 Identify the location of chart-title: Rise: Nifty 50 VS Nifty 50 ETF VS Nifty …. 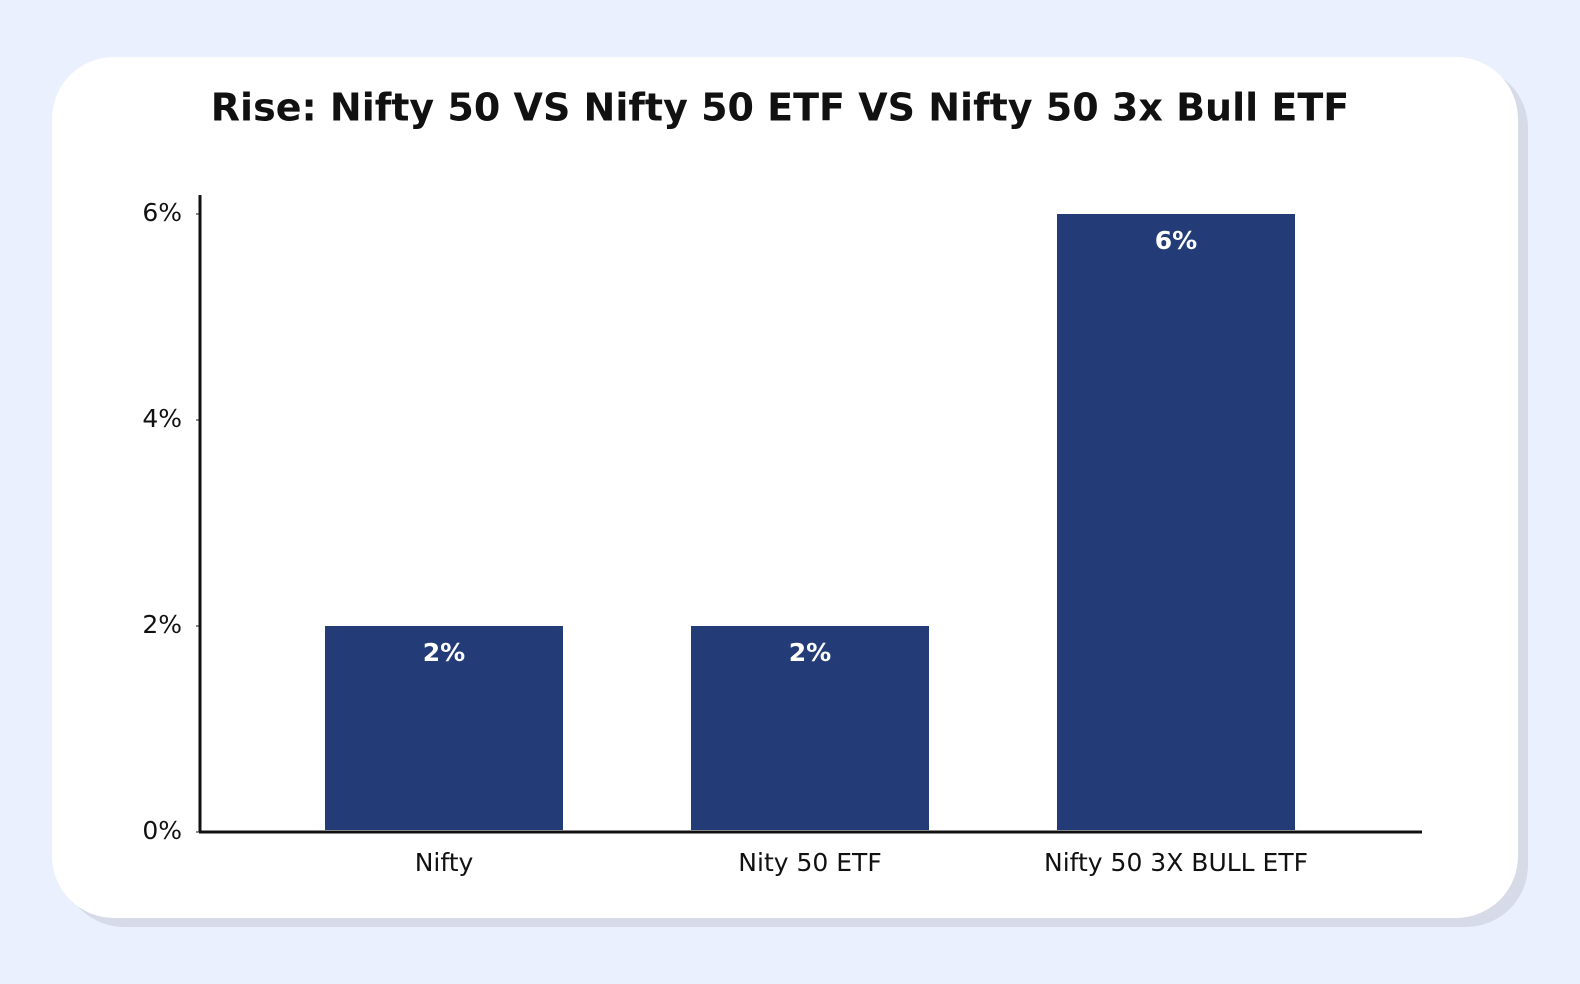
(780, 108).